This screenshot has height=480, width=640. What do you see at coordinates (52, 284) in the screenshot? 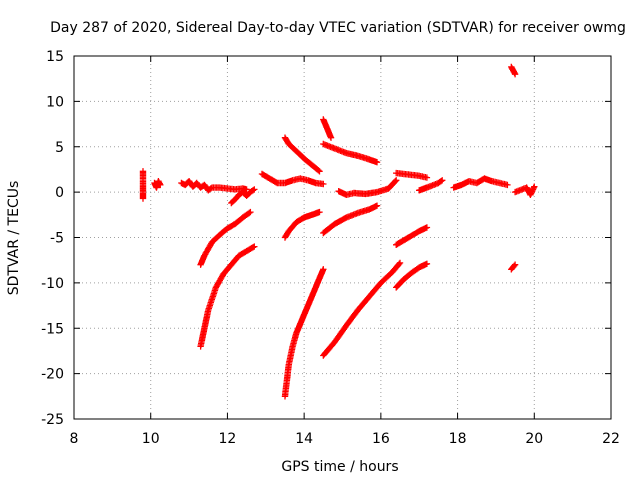
I see `y-tick-label: -10` at bounding box center [52, 284].